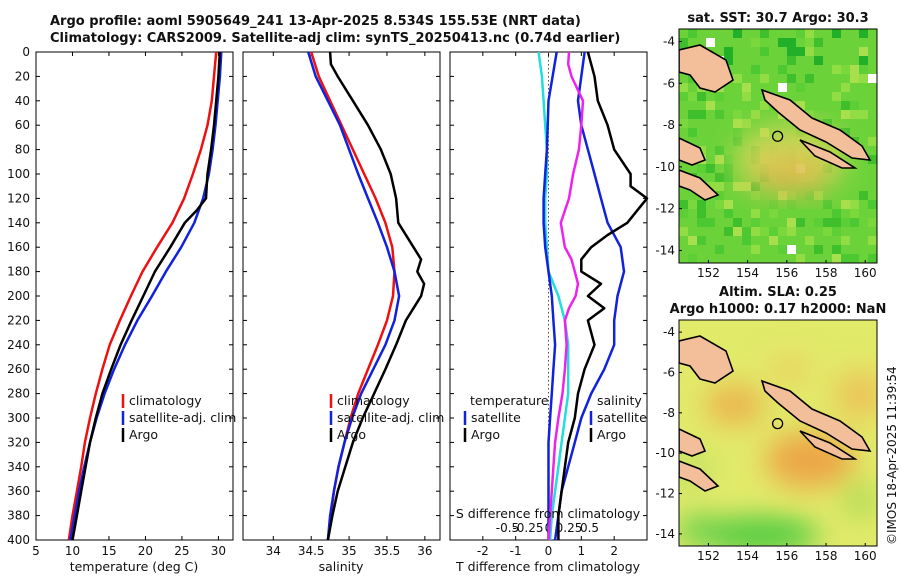 The image size is (900, 580). Describe the element at coordinates (669, 42) in the screenshot. I see `map-y-tick-label: -4` at that location.